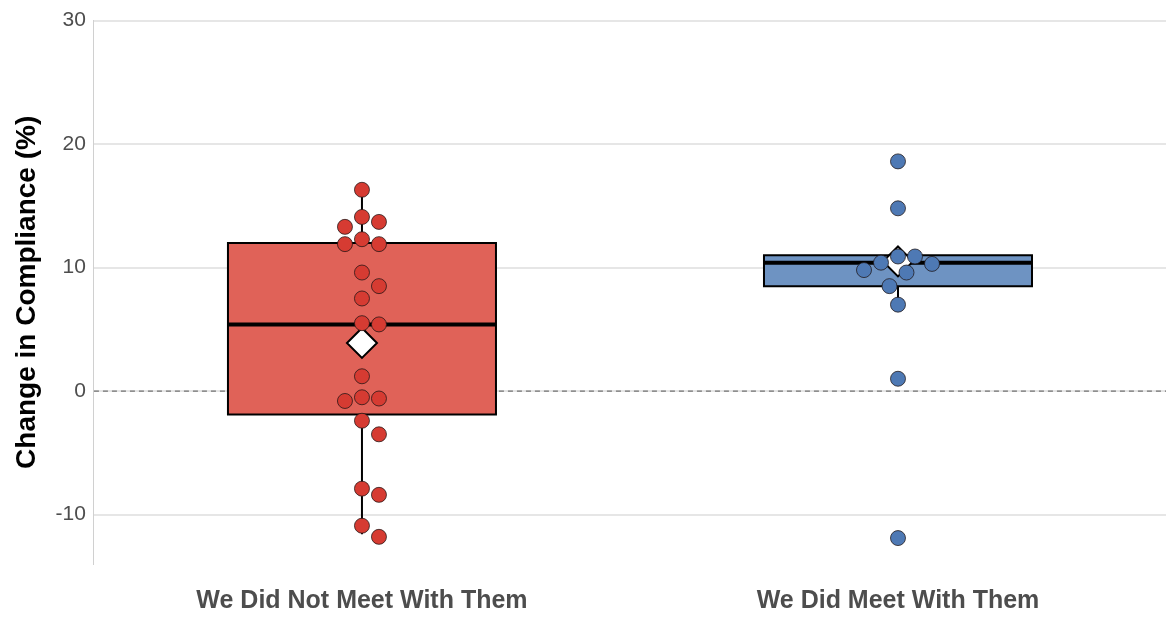 The image size is (1176, 642). I want to click on y-axis-title: Change in Compliance (%), so click(25, 292).